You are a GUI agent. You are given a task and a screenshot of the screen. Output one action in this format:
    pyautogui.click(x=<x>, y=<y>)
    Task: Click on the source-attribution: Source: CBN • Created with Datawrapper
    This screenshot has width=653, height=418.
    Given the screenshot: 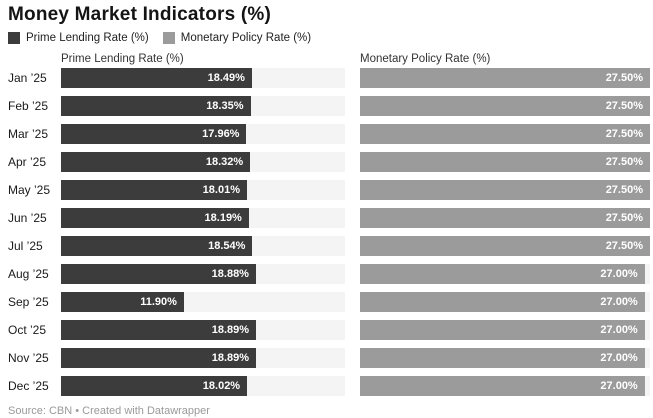 What is the action you would take?
    pyautogui.click(x=109, y=411)
    